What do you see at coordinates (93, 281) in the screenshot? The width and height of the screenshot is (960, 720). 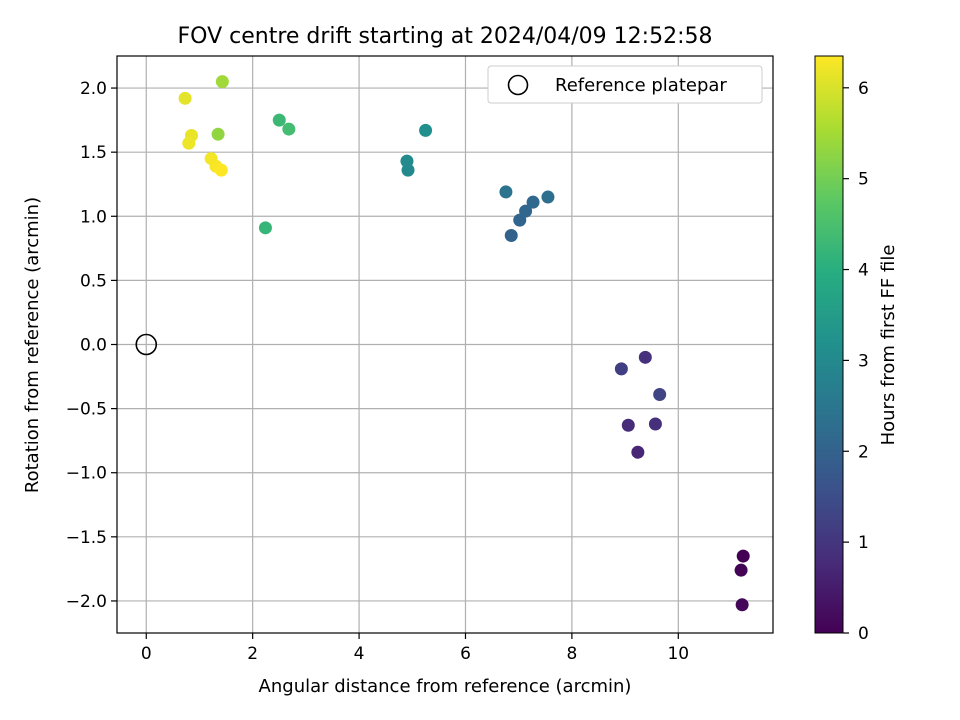 I see `y-tick-label: 0.5` at bounding box center [93, 281].